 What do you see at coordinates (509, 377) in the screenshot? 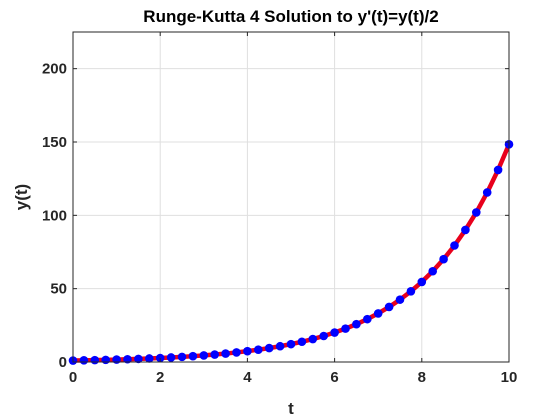
I see `x-tick-label: 10` at bounding box center [509, 377].